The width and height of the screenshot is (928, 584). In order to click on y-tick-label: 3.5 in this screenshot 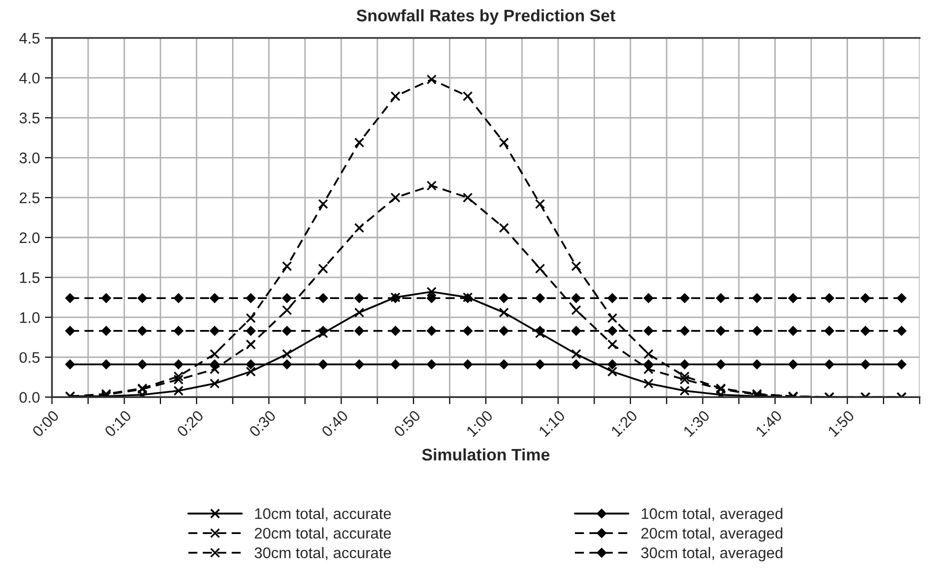, I will do `click(30, 118)`.